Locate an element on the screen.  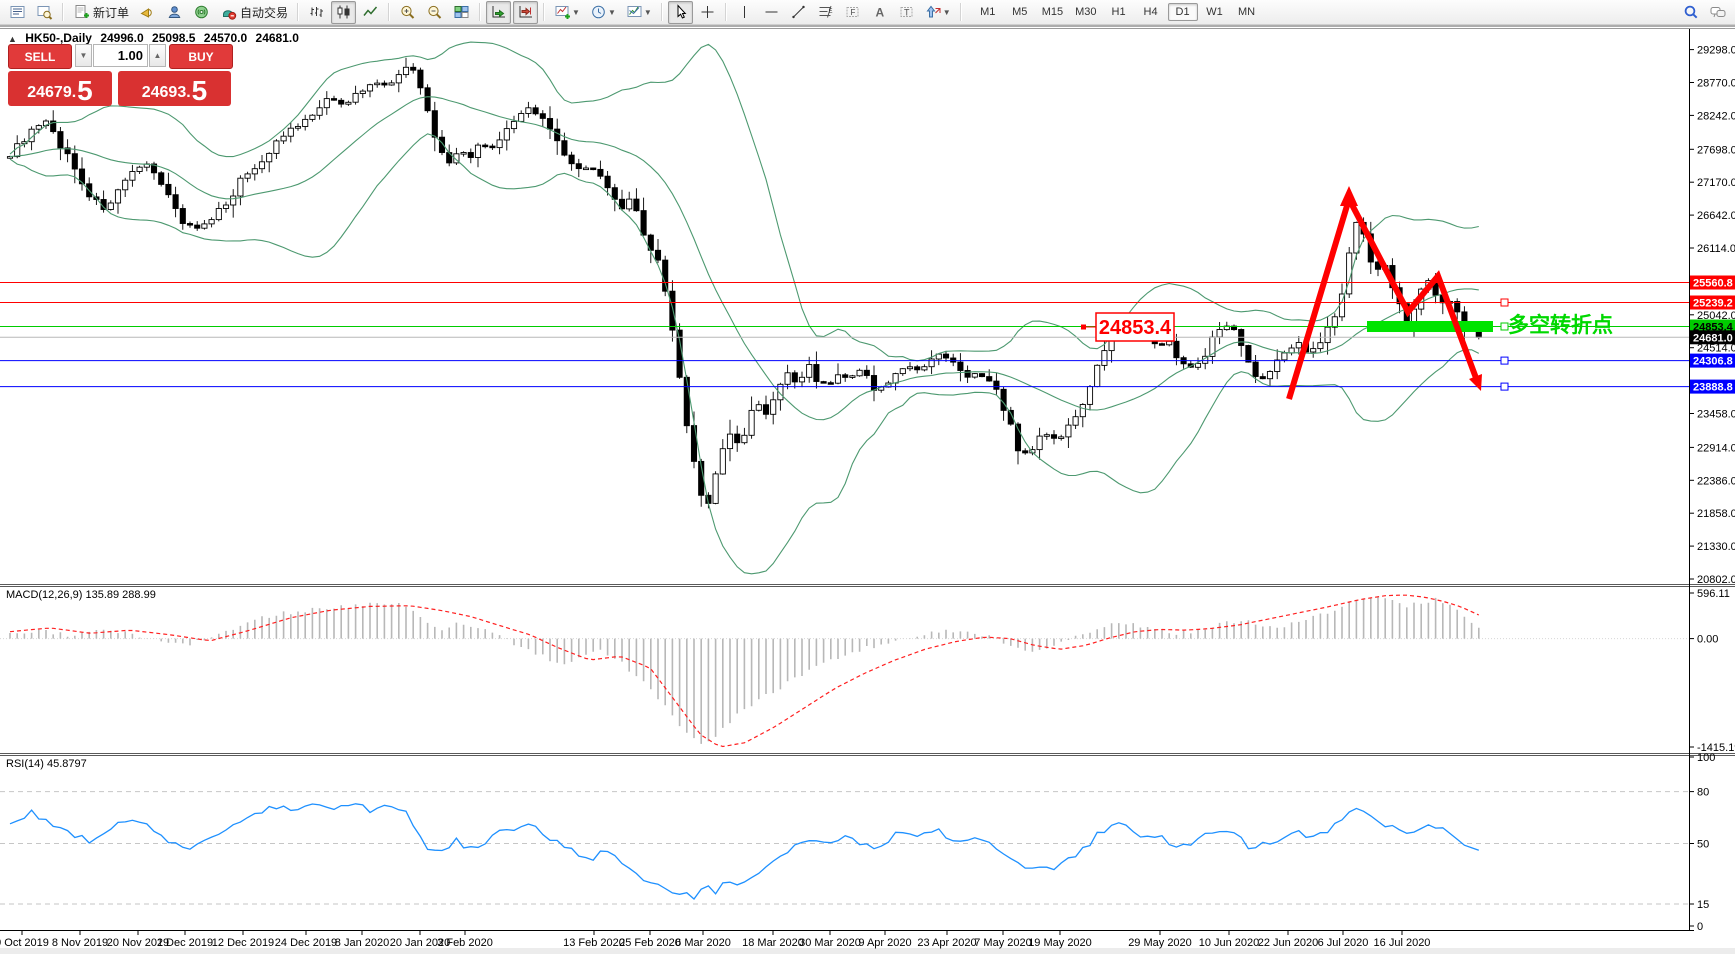
date-label: 3 Feb 2020 is located at coordinates (465, 943).